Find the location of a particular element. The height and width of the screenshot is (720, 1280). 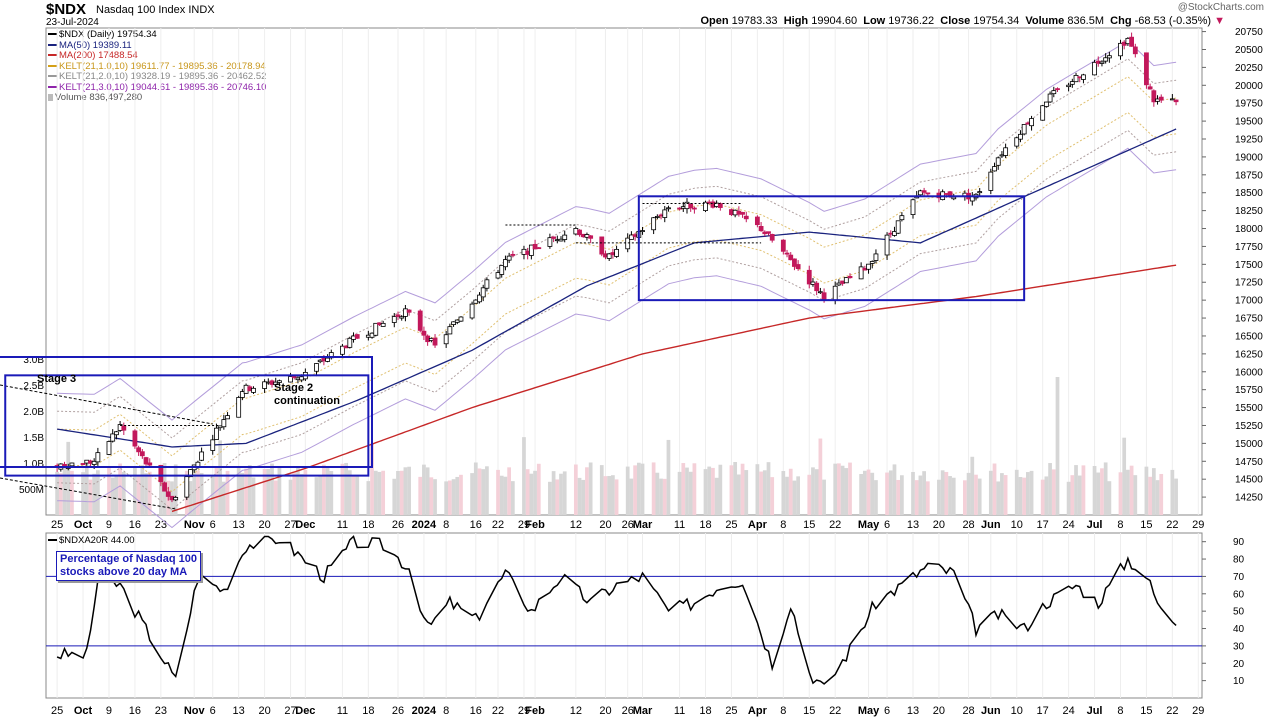

brand-watermark: @StockCharts.com is located at coordinates (1220, 7).